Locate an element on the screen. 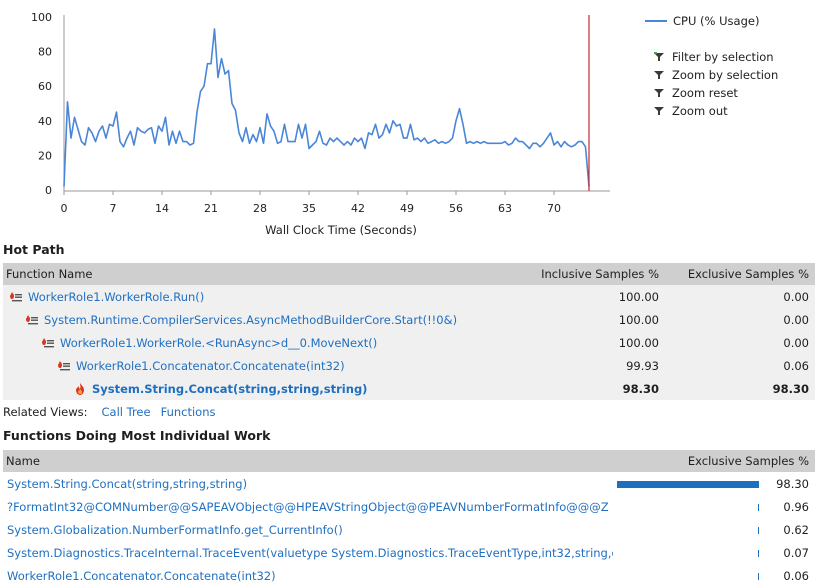  x-tick-label: 49 is located at coordinates (407, 208).